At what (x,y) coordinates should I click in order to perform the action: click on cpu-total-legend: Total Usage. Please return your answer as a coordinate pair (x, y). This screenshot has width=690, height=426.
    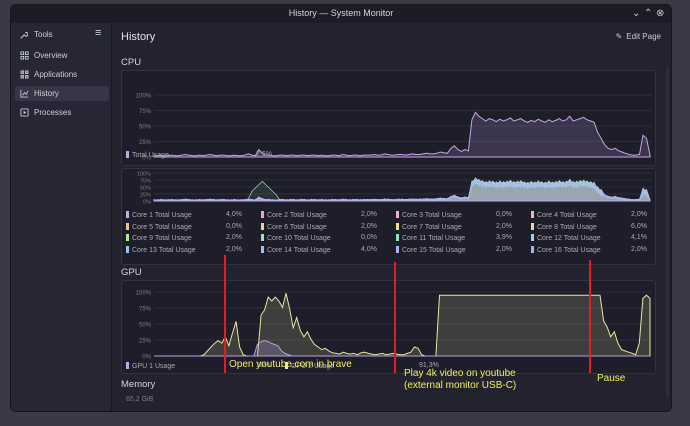
    Looking at the image, I should click on (147, 155).